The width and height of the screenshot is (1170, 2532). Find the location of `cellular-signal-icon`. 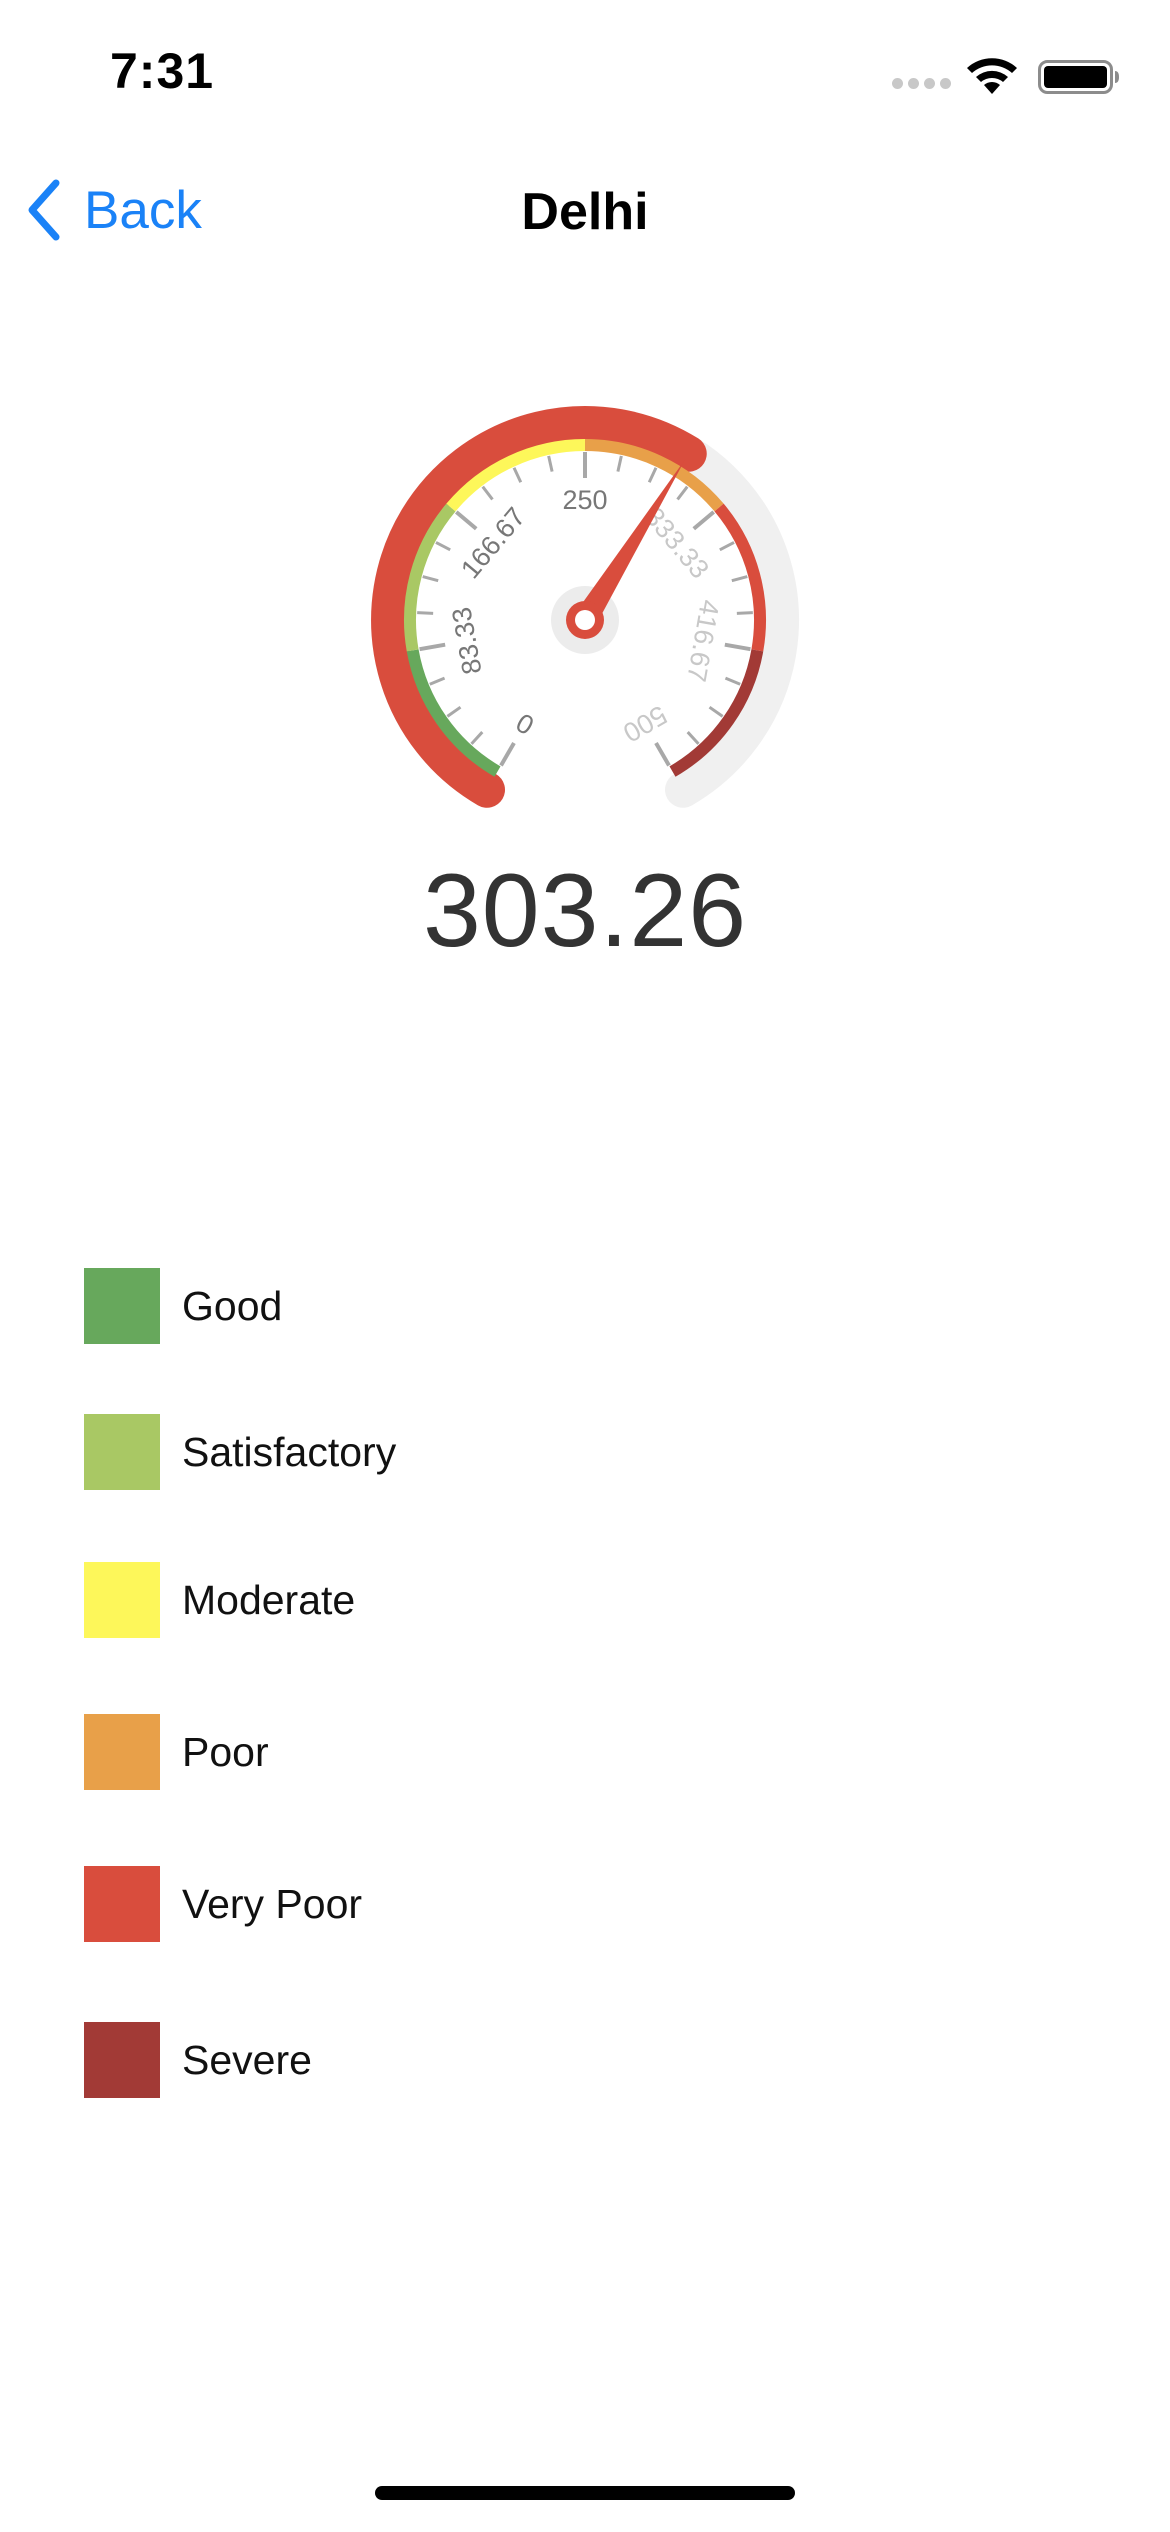

cellular-signal-icon is located at coordinates (922, 85).